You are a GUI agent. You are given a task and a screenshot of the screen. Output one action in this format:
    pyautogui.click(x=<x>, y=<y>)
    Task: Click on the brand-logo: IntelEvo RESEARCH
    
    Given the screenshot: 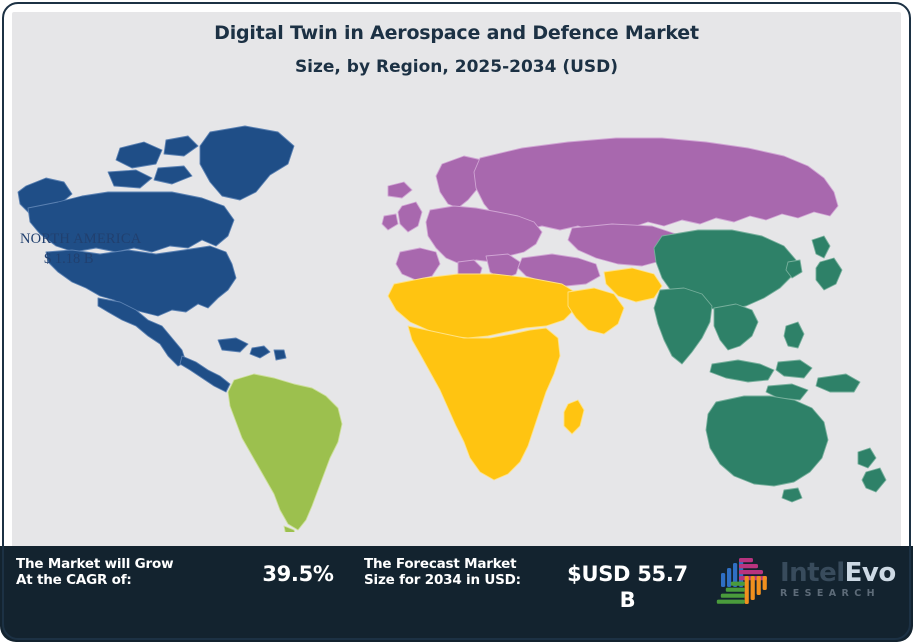 What is the action you would take?
    pyautogui.click(x=809, y=579)
    